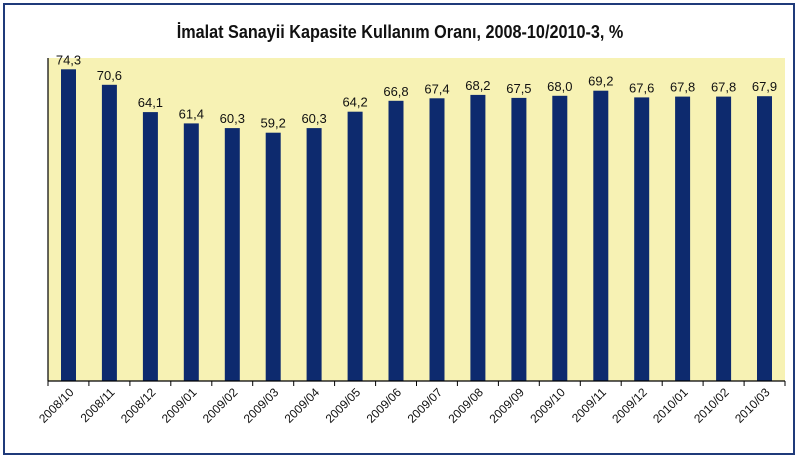 This screenshot has height=460, width=800. What do you see at coordinates (273, 256) in the screenshot?
I see `bar-2009/03` at bounding box center [273, 256].